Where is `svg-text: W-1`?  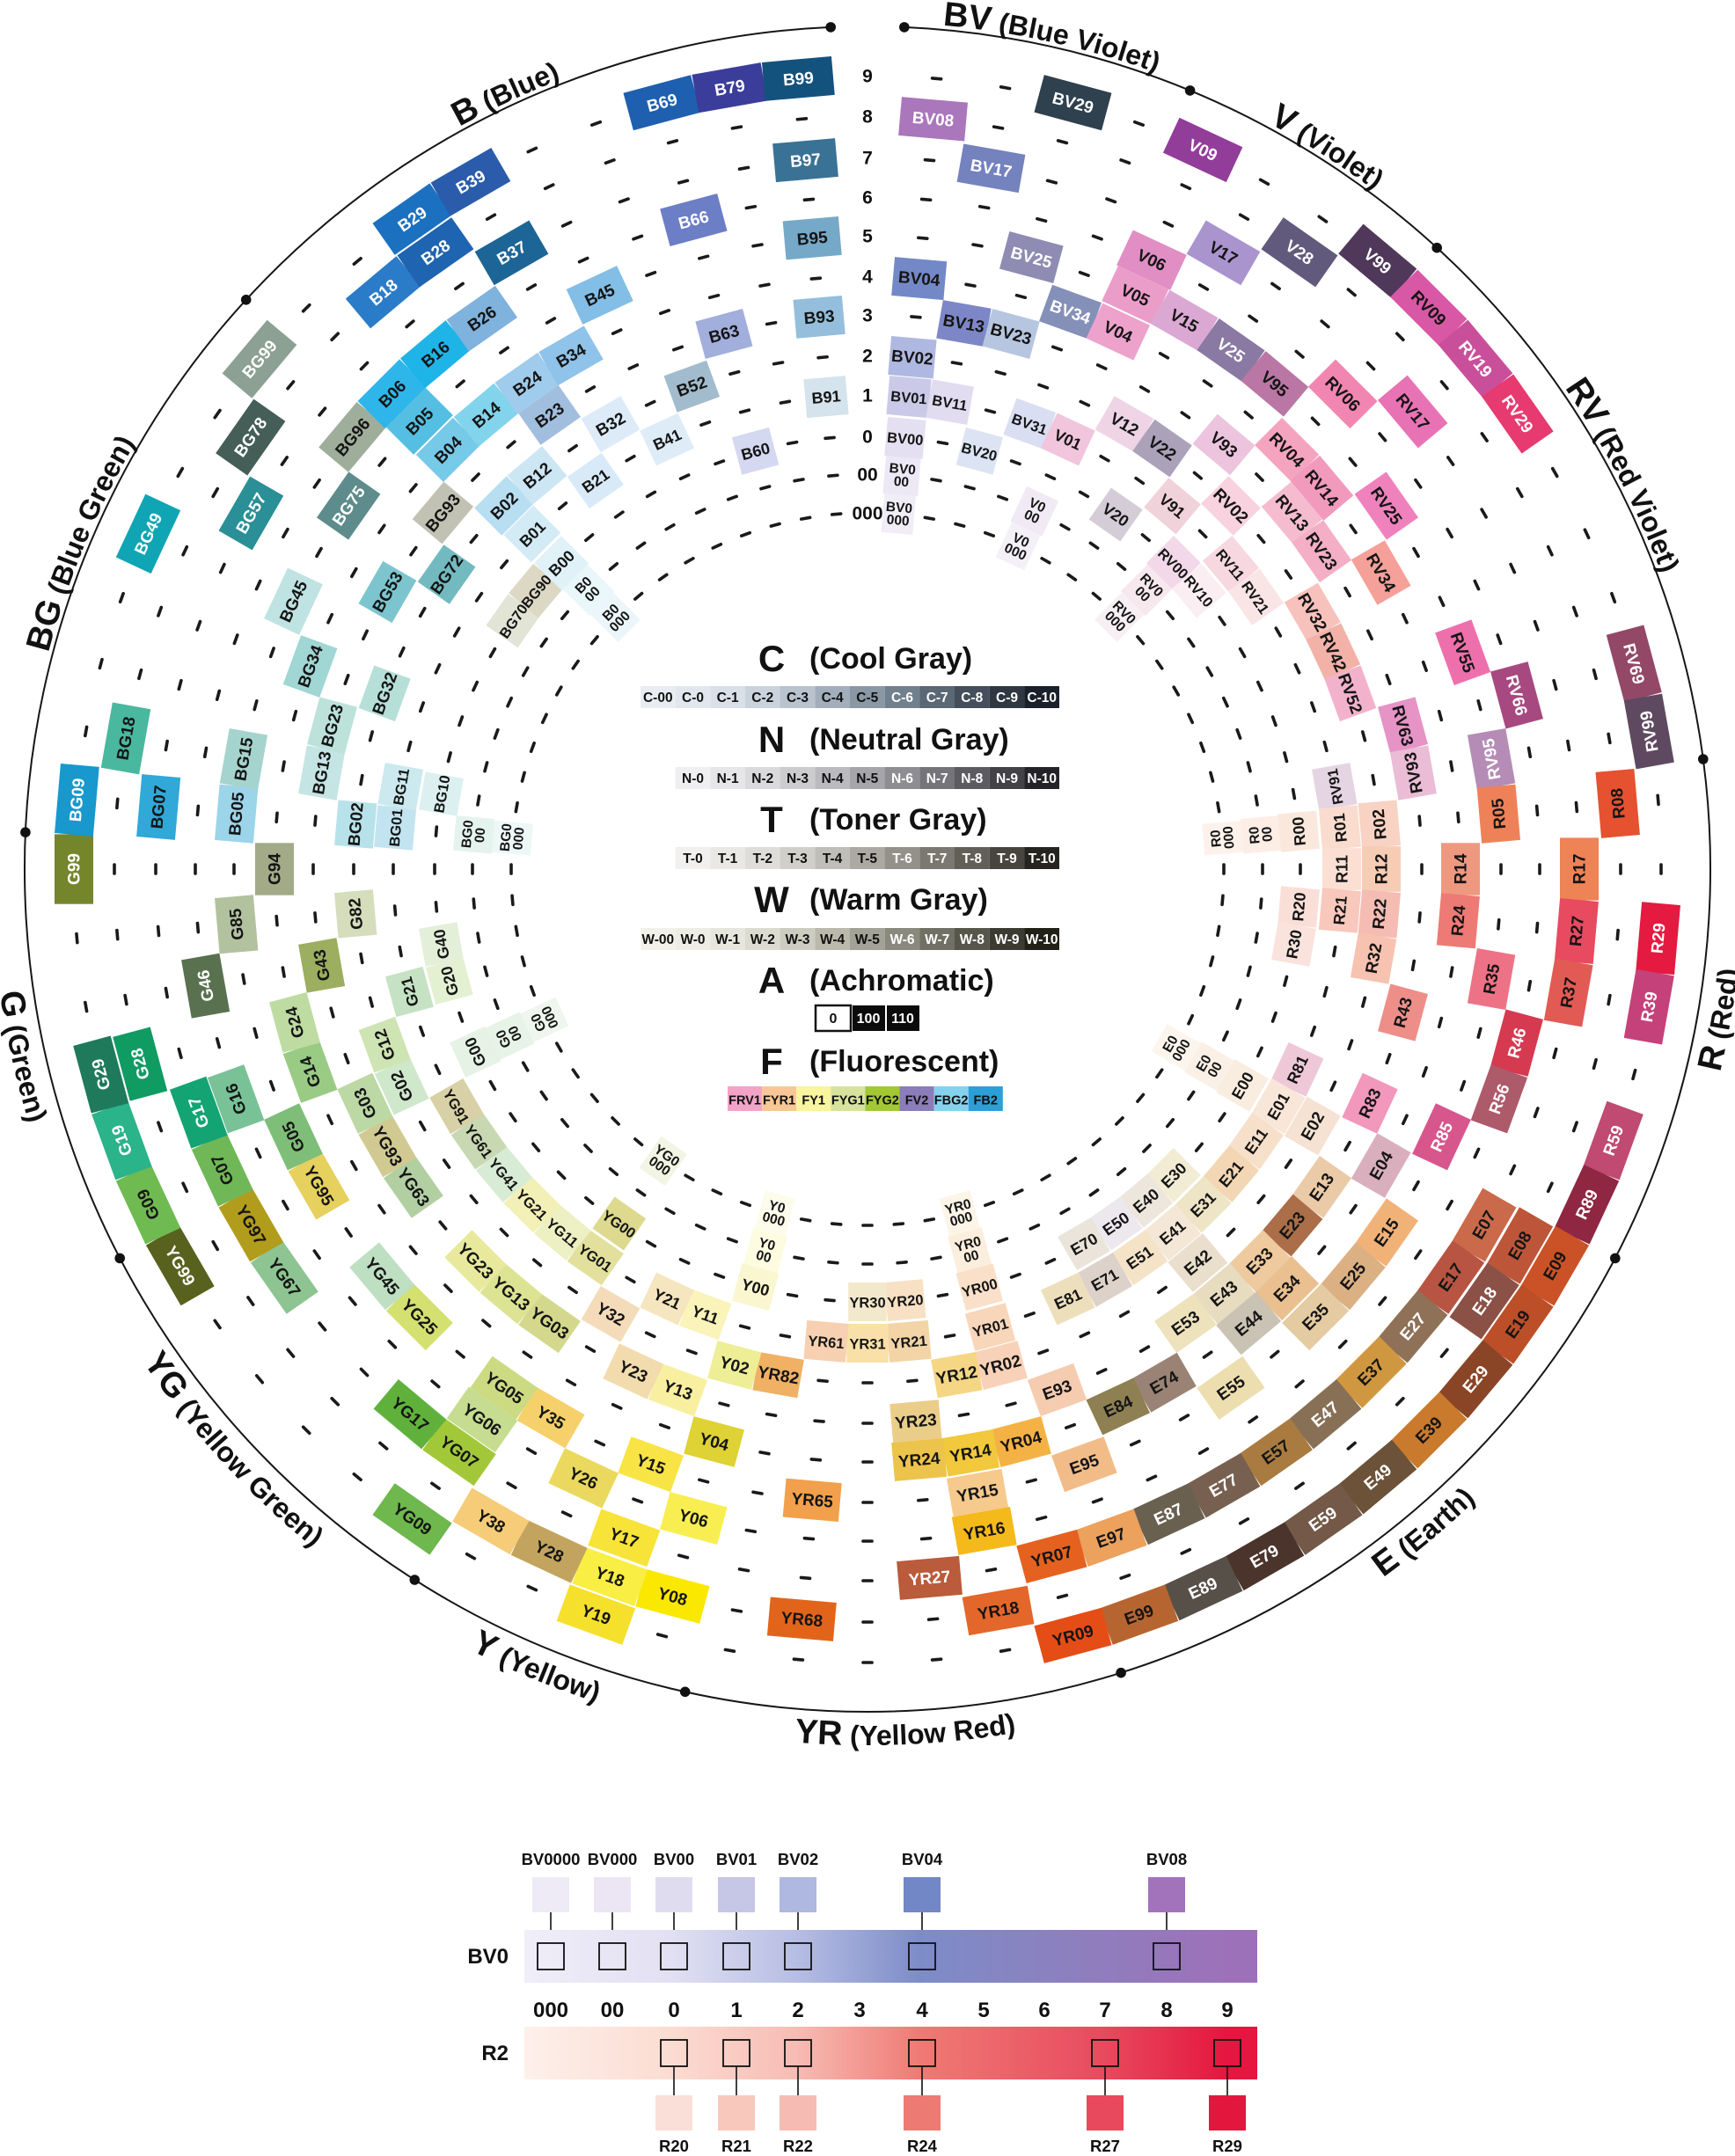
svg-text: W-1 is located at coordinates (727, 939).